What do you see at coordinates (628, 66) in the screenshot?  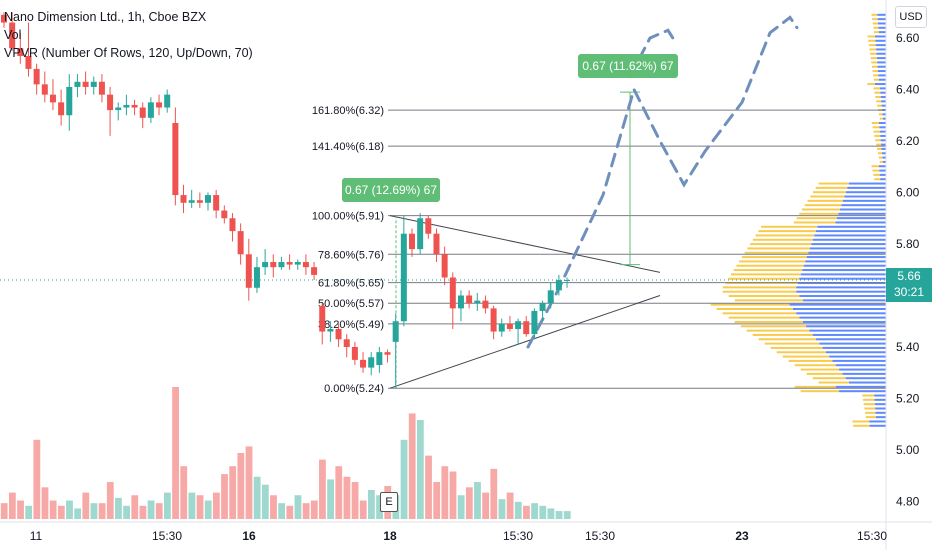 I see `measure-label-2: 0.67 (11.62%) 67` at bounding box center [628, 66].